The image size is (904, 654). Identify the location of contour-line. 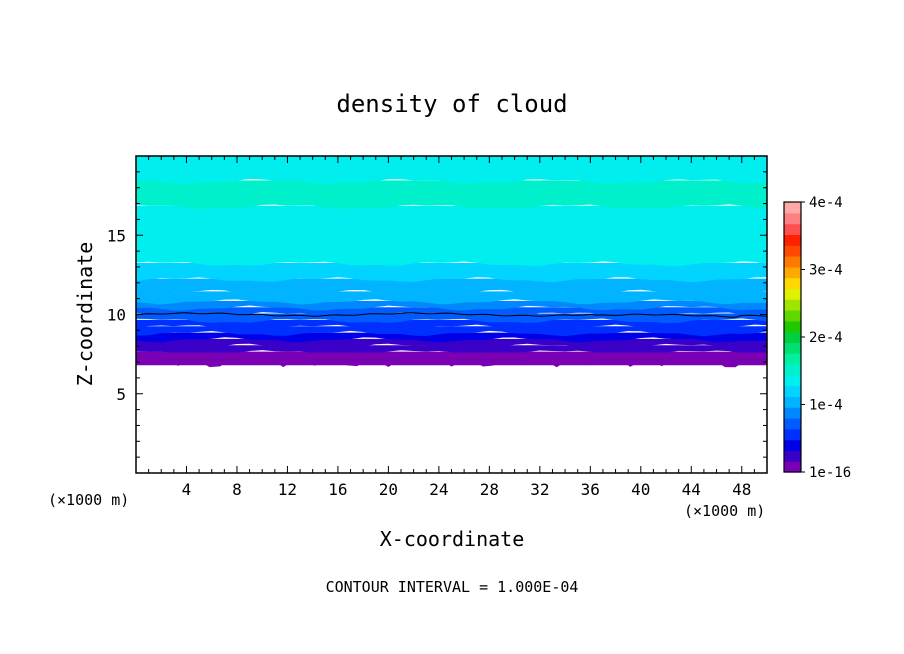
(451, 315).